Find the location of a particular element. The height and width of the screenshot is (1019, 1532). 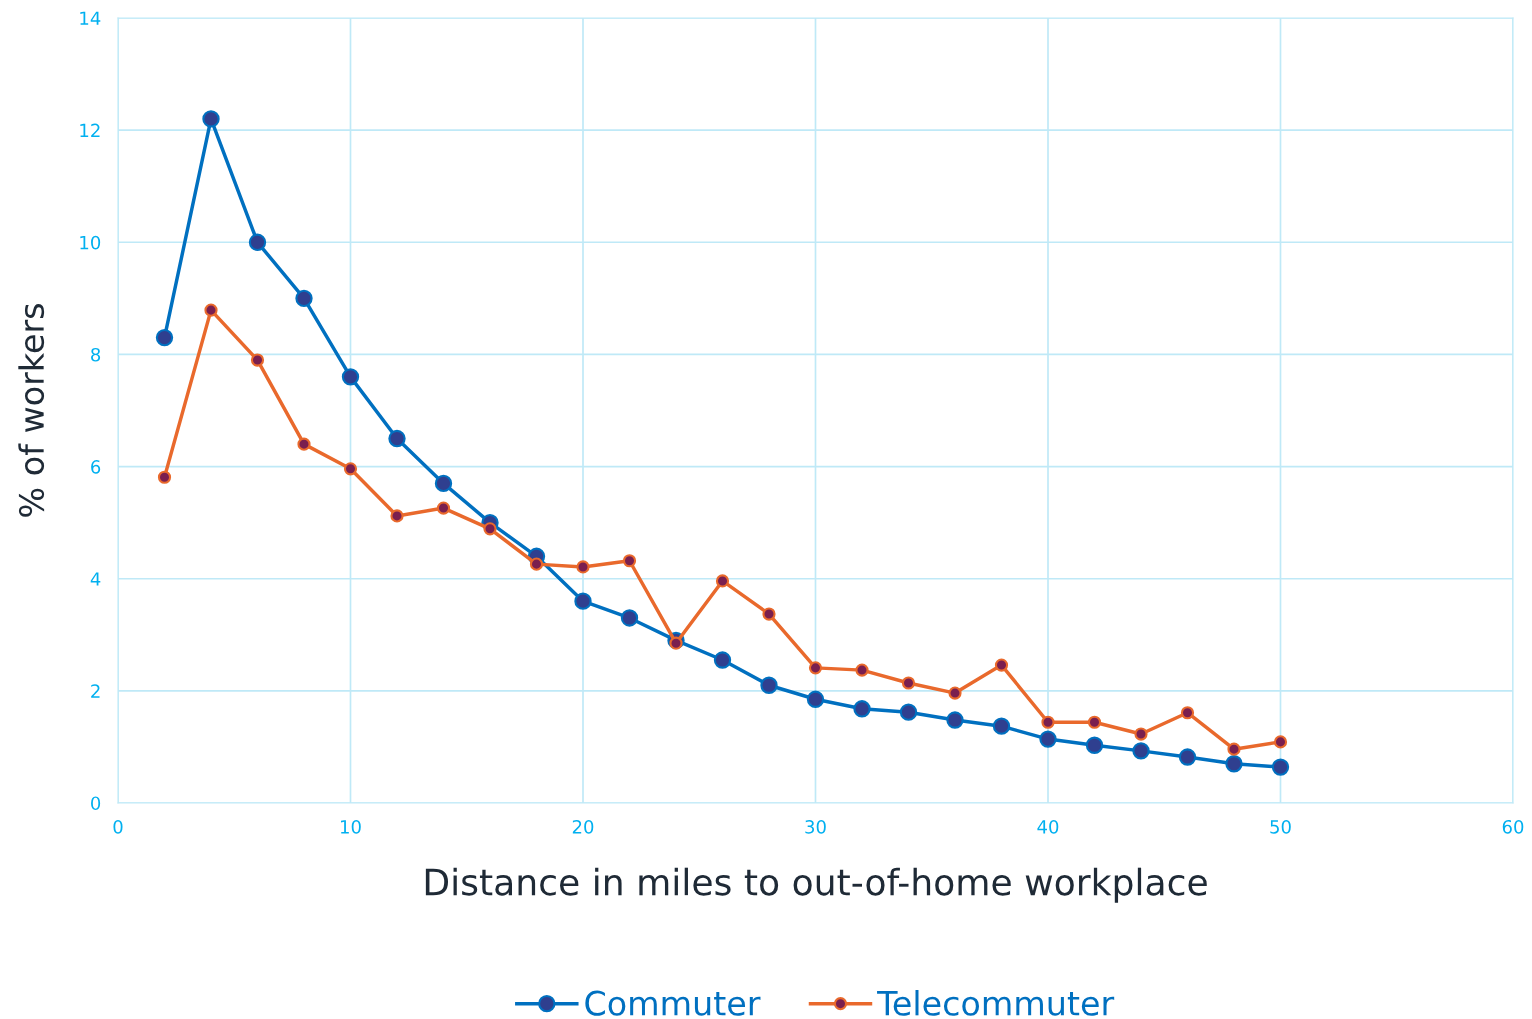

legend-label: Telecommuter is located at coordinates (996, 1003).